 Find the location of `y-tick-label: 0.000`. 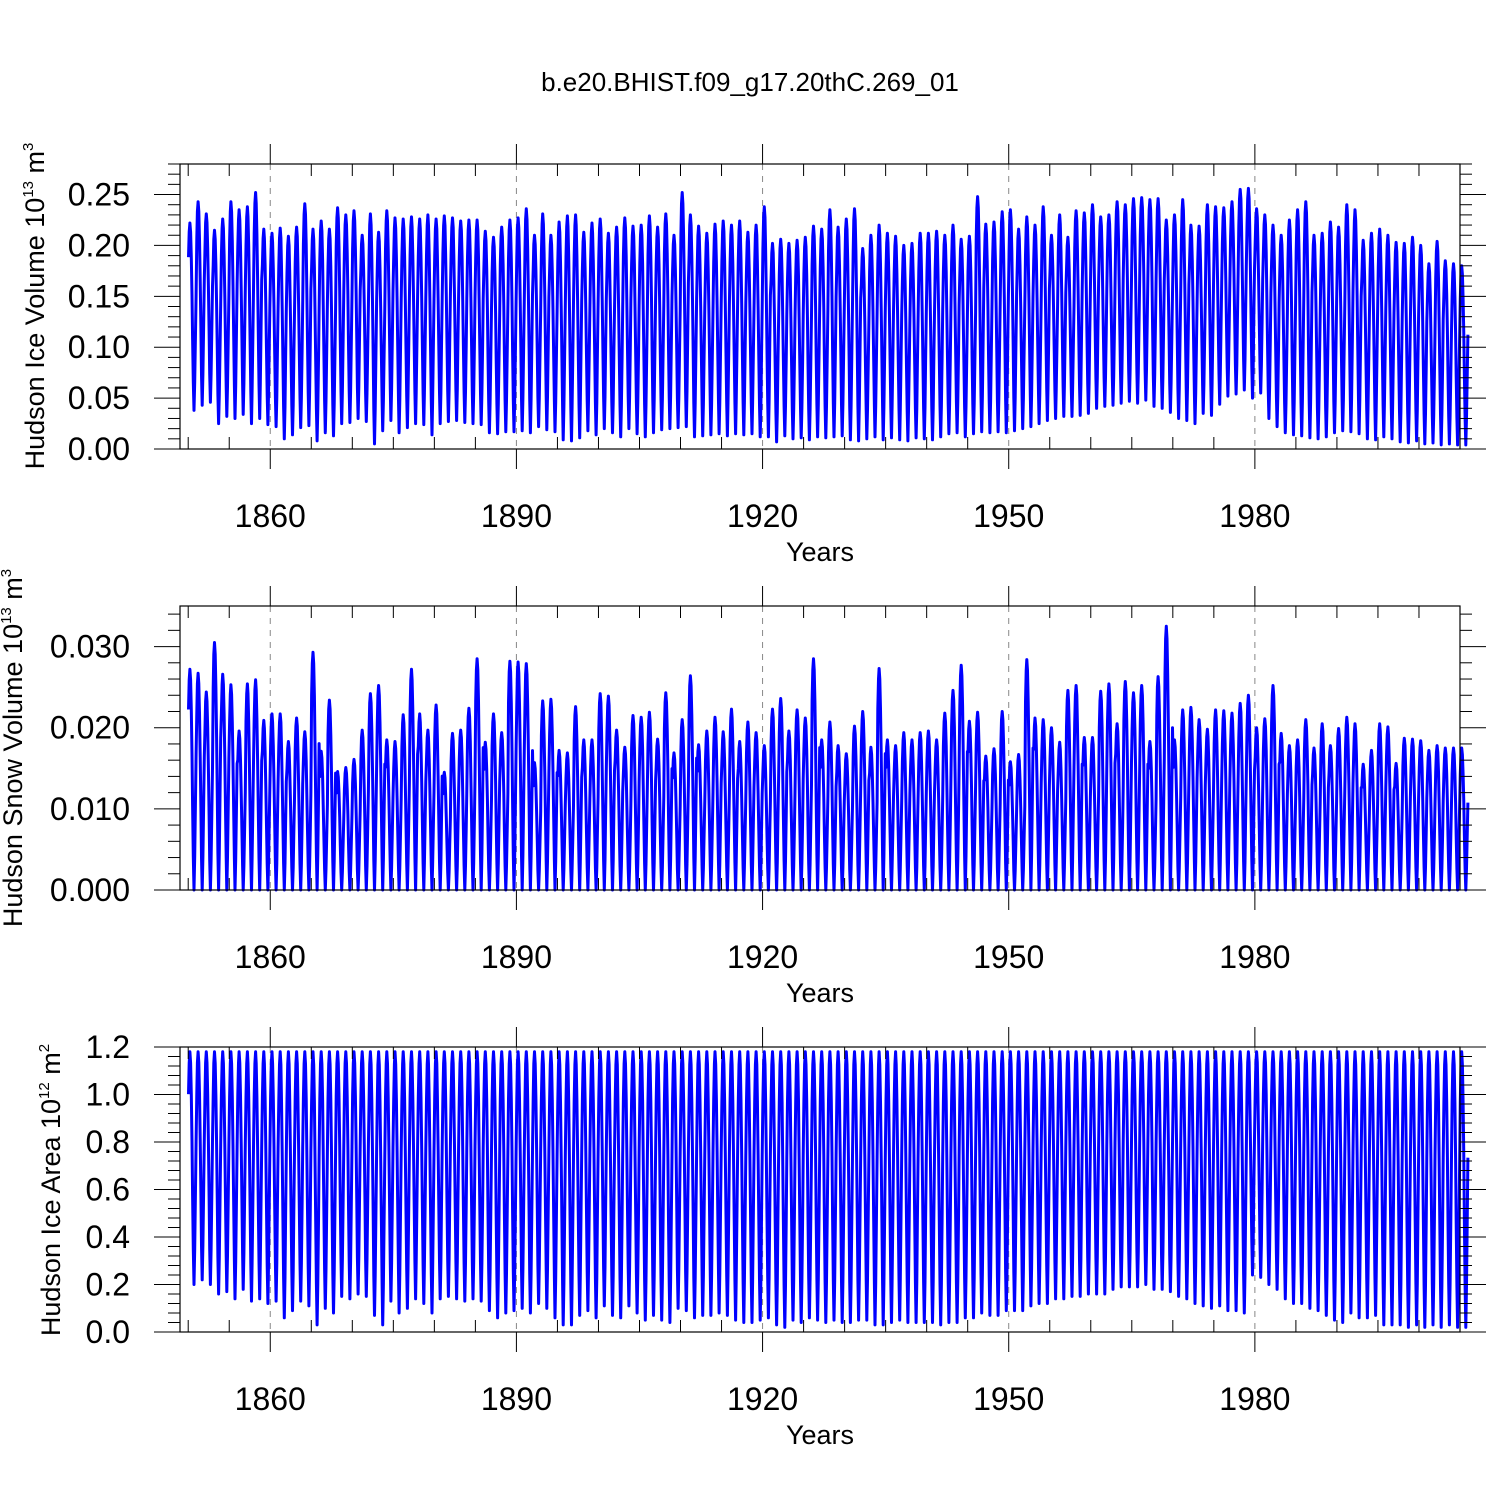

y-tick-label: 0.000 is located at coordinates (90, 890).